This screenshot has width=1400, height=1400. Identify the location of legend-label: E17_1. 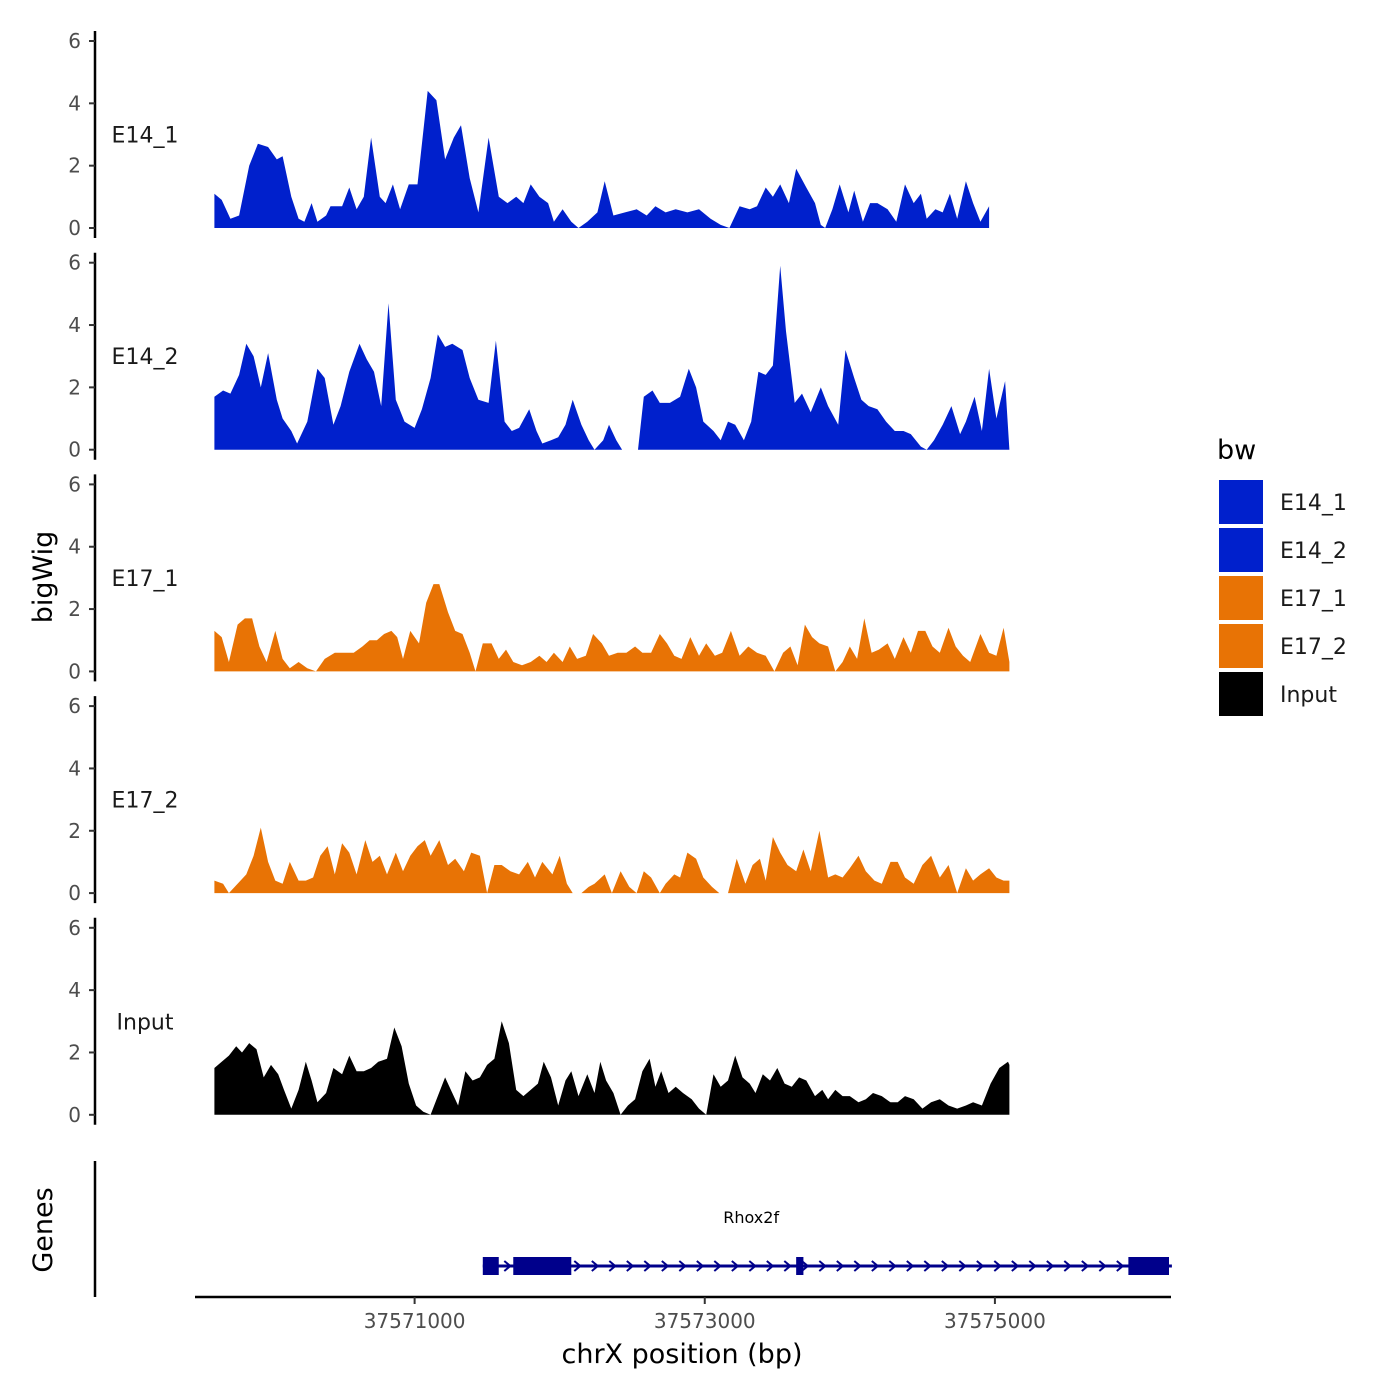
(1313, 599).